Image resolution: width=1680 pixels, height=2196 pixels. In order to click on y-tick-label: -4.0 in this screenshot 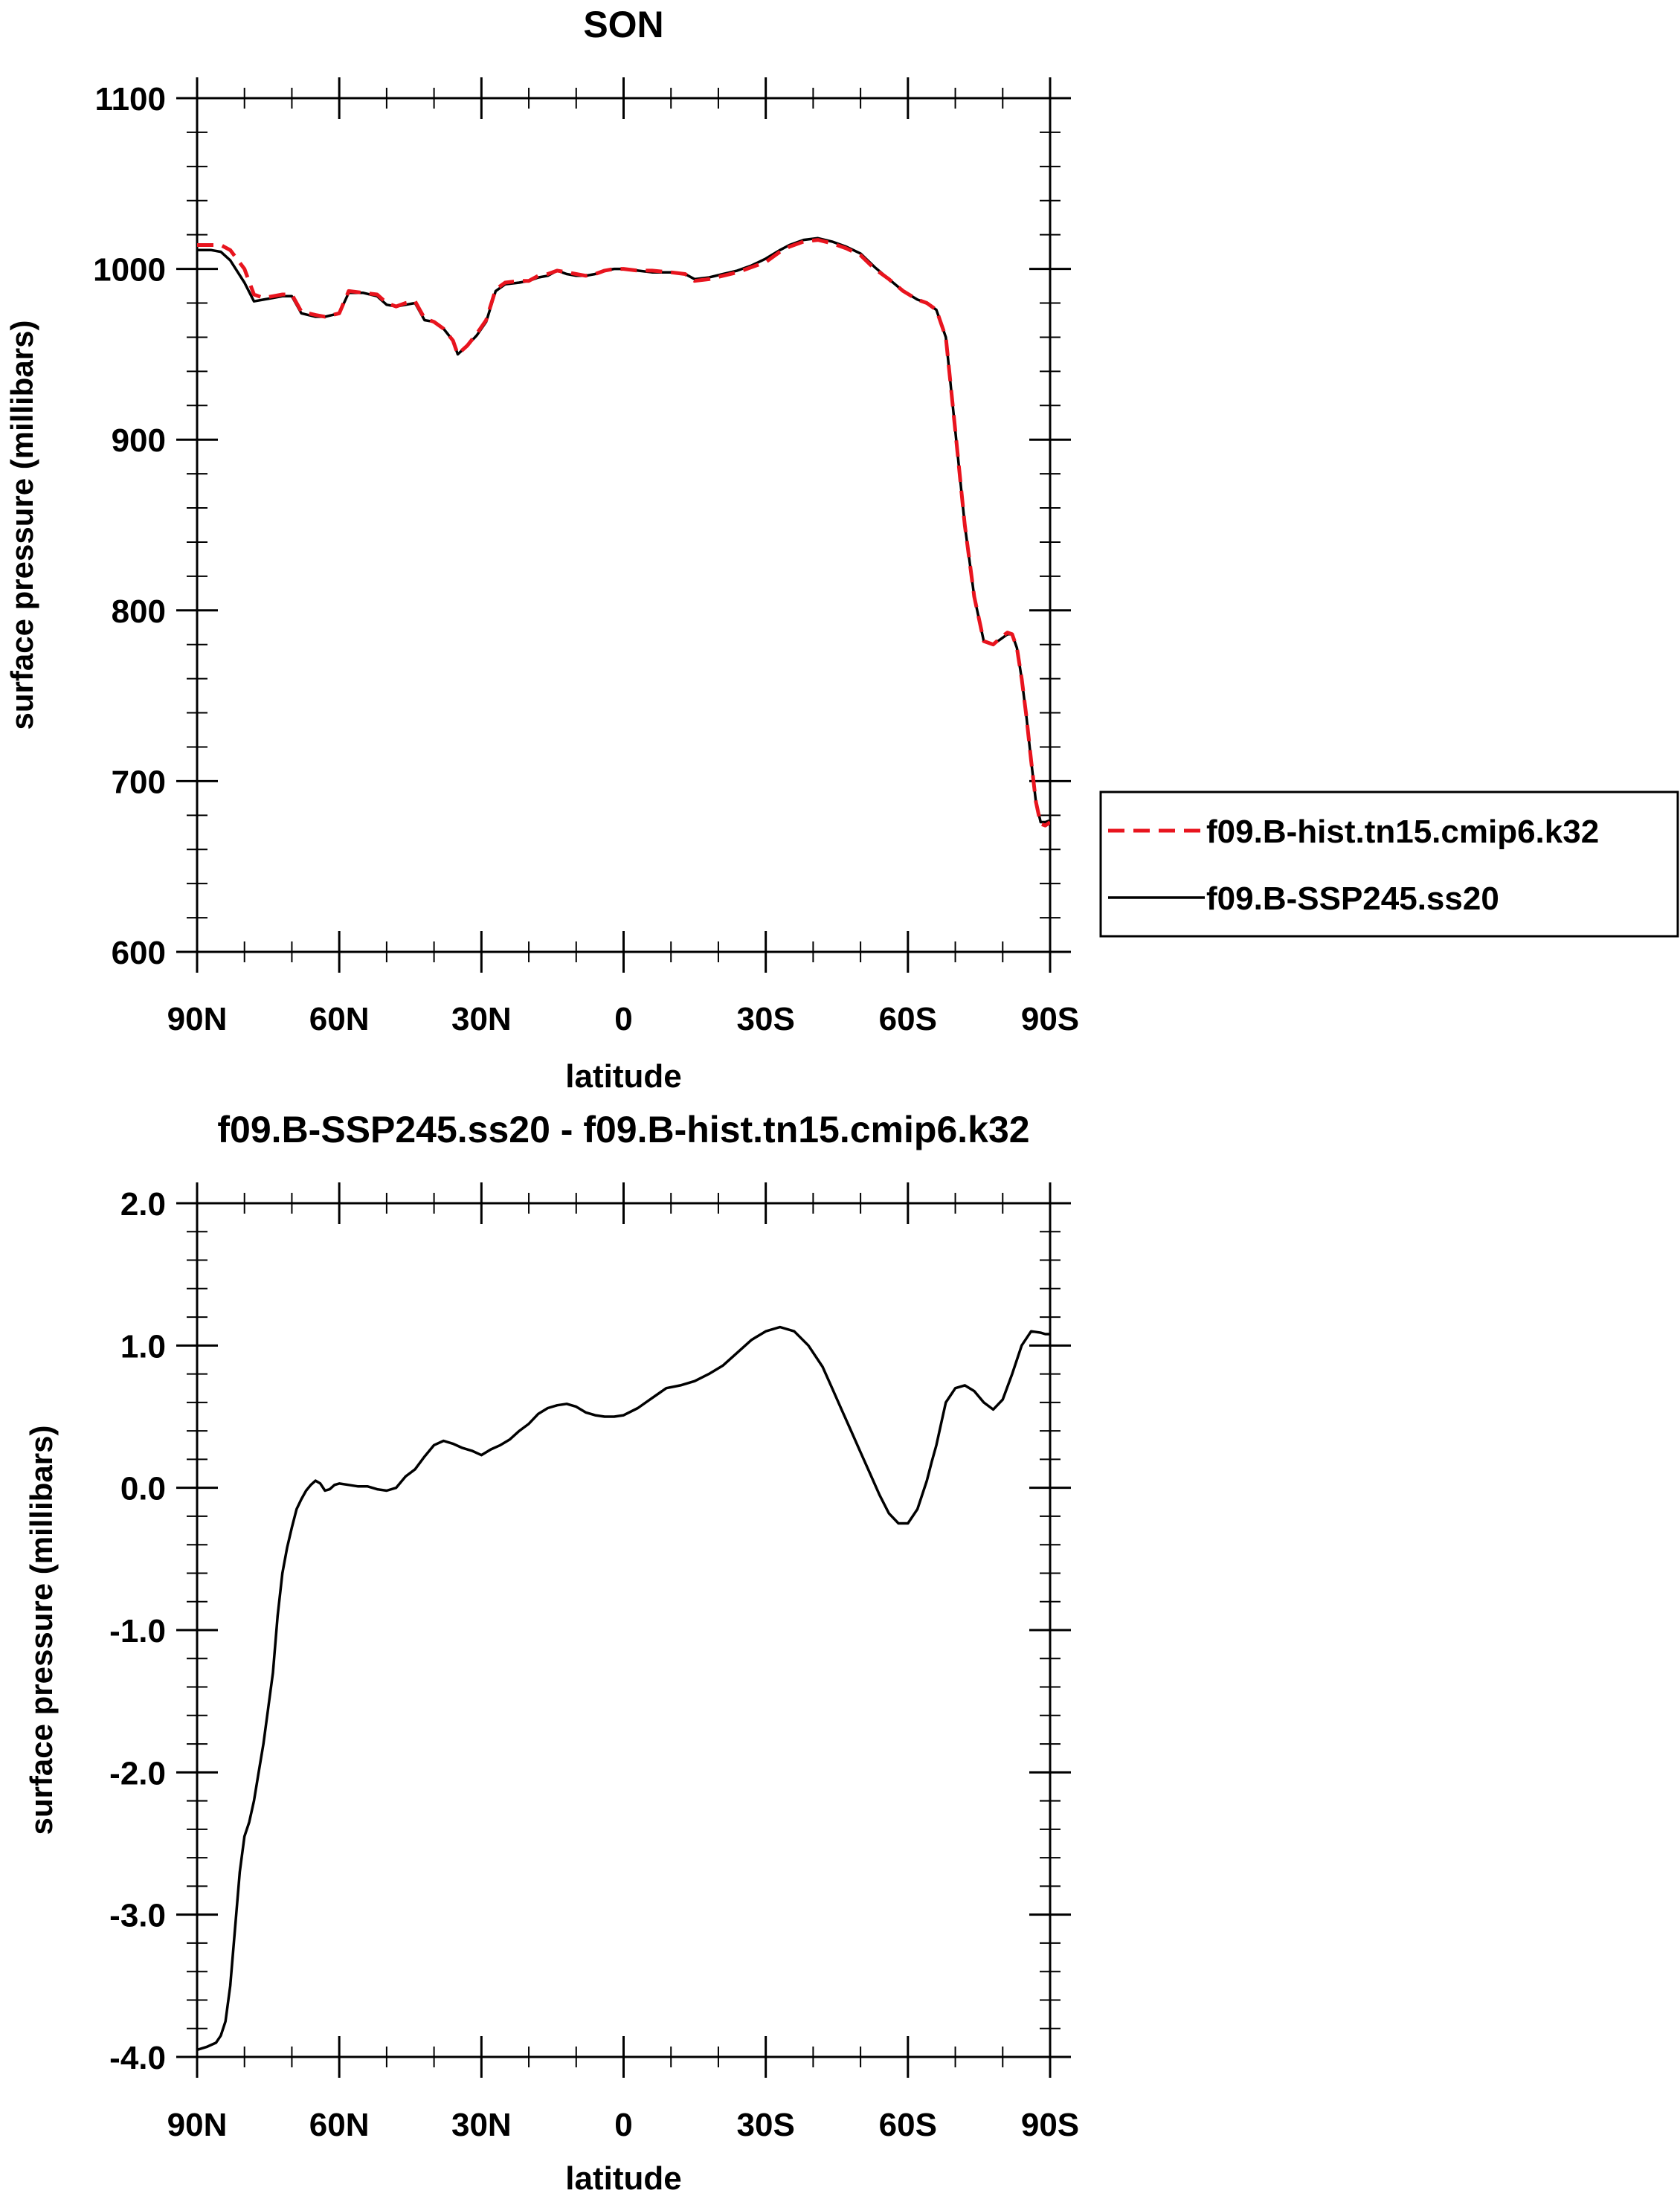, I will do `click(137, 2058)`.